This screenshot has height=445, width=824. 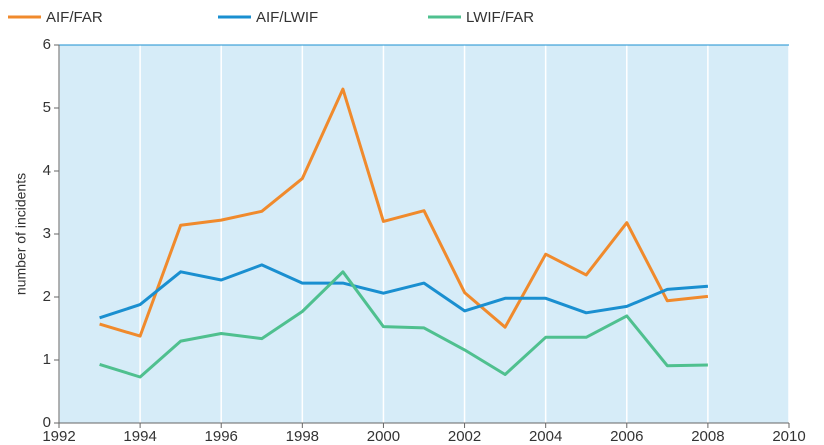 I want to click on x-tick-label: 2002, so click(x=464, y=436).